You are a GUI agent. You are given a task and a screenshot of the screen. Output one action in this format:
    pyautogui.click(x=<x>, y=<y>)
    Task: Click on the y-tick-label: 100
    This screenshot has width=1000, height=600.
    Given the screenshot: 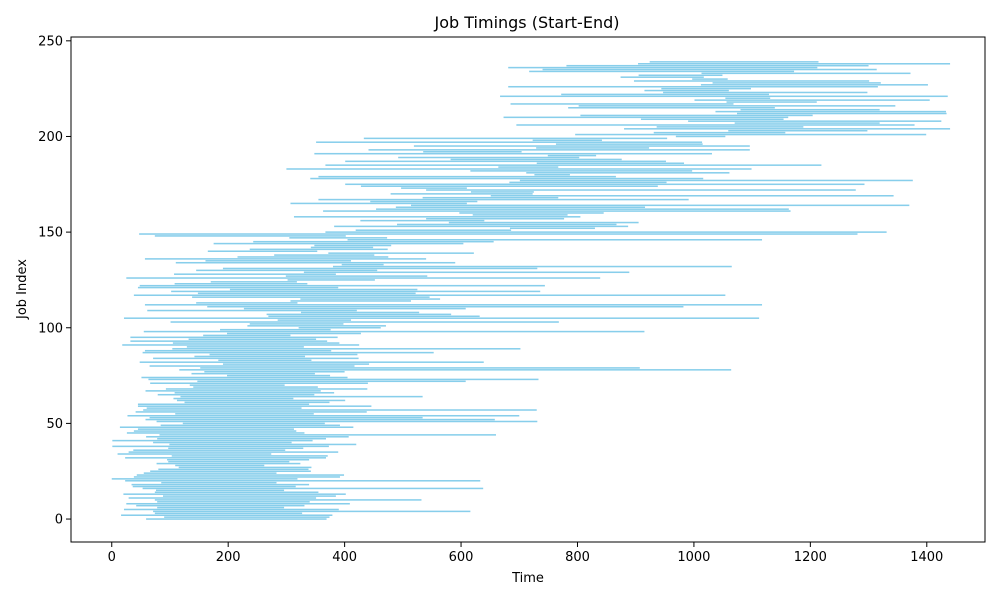 What is the action you would take?
    pyautogui.click(x=50, y=328)
    